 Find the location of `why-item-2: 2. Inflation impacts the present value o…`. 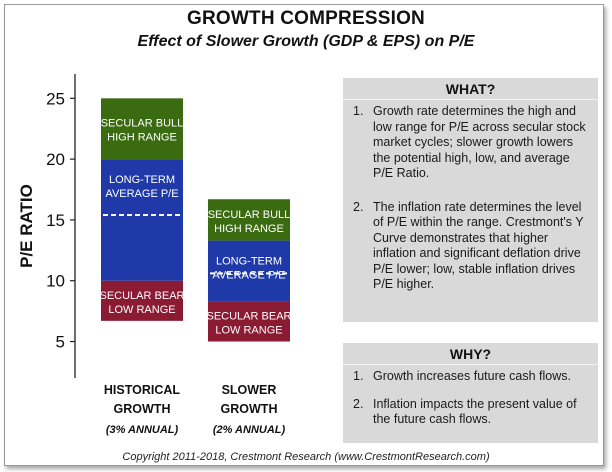

why-item-2: 2. Inflation impacts the present value o… is located at coordinates (470, 412).